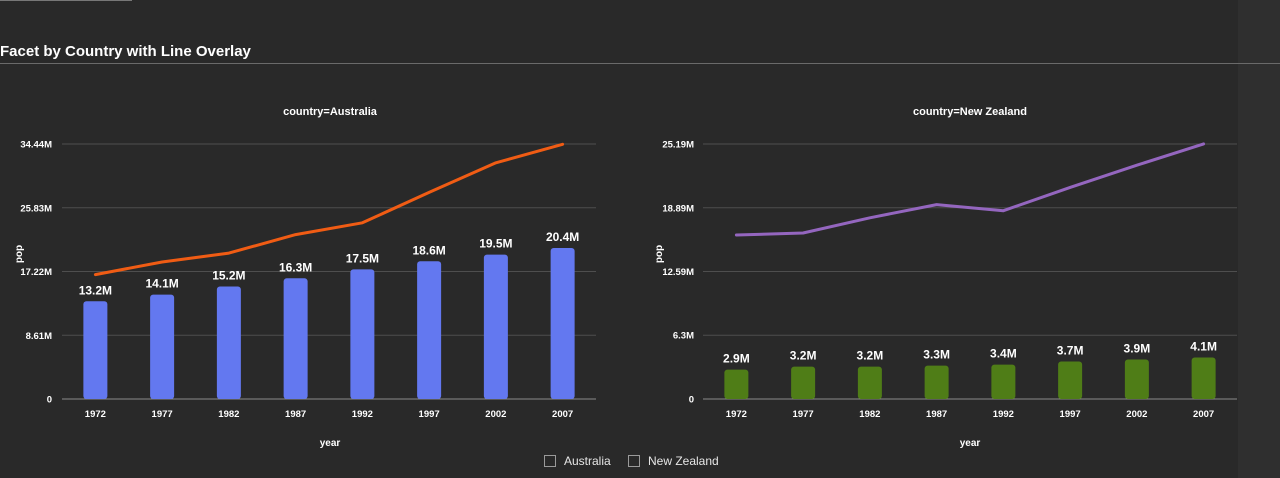  What do you see at coordinates (678, 272) in the screenshot?
I see `y-tick-label-new-zealand: 12.59M` at bounding box center [678, 272].